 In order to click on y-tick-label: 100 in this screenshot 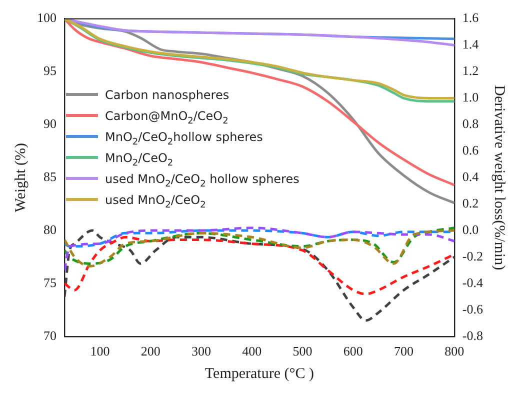, I will do `click(46, 18)`.